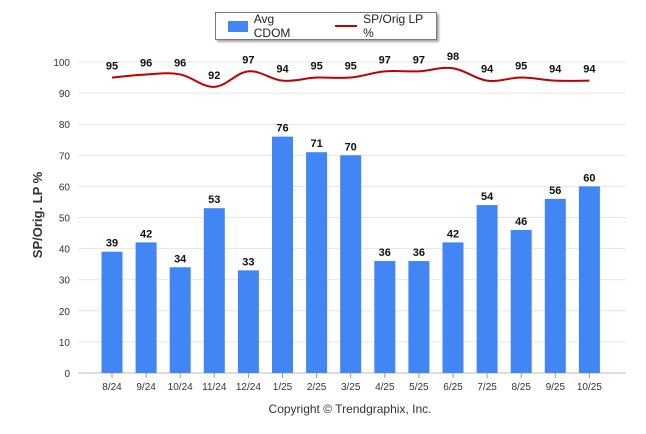 This screenshot has height=434, width=646. What do you see at coordinates (65, 250) in the screenshot?
I see `y-tick-label: 40` at bounding box center [65, 250].